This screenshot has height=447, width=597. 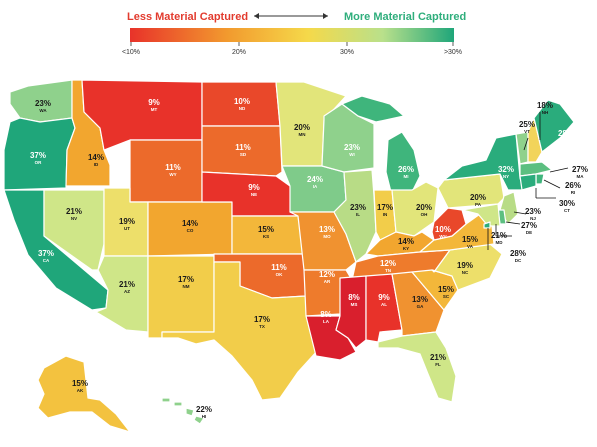 What do you see at coordinates (302, 130) in the screenshot?
I see `state-label-mn: 20%MN` at bounding box center [302, 130].